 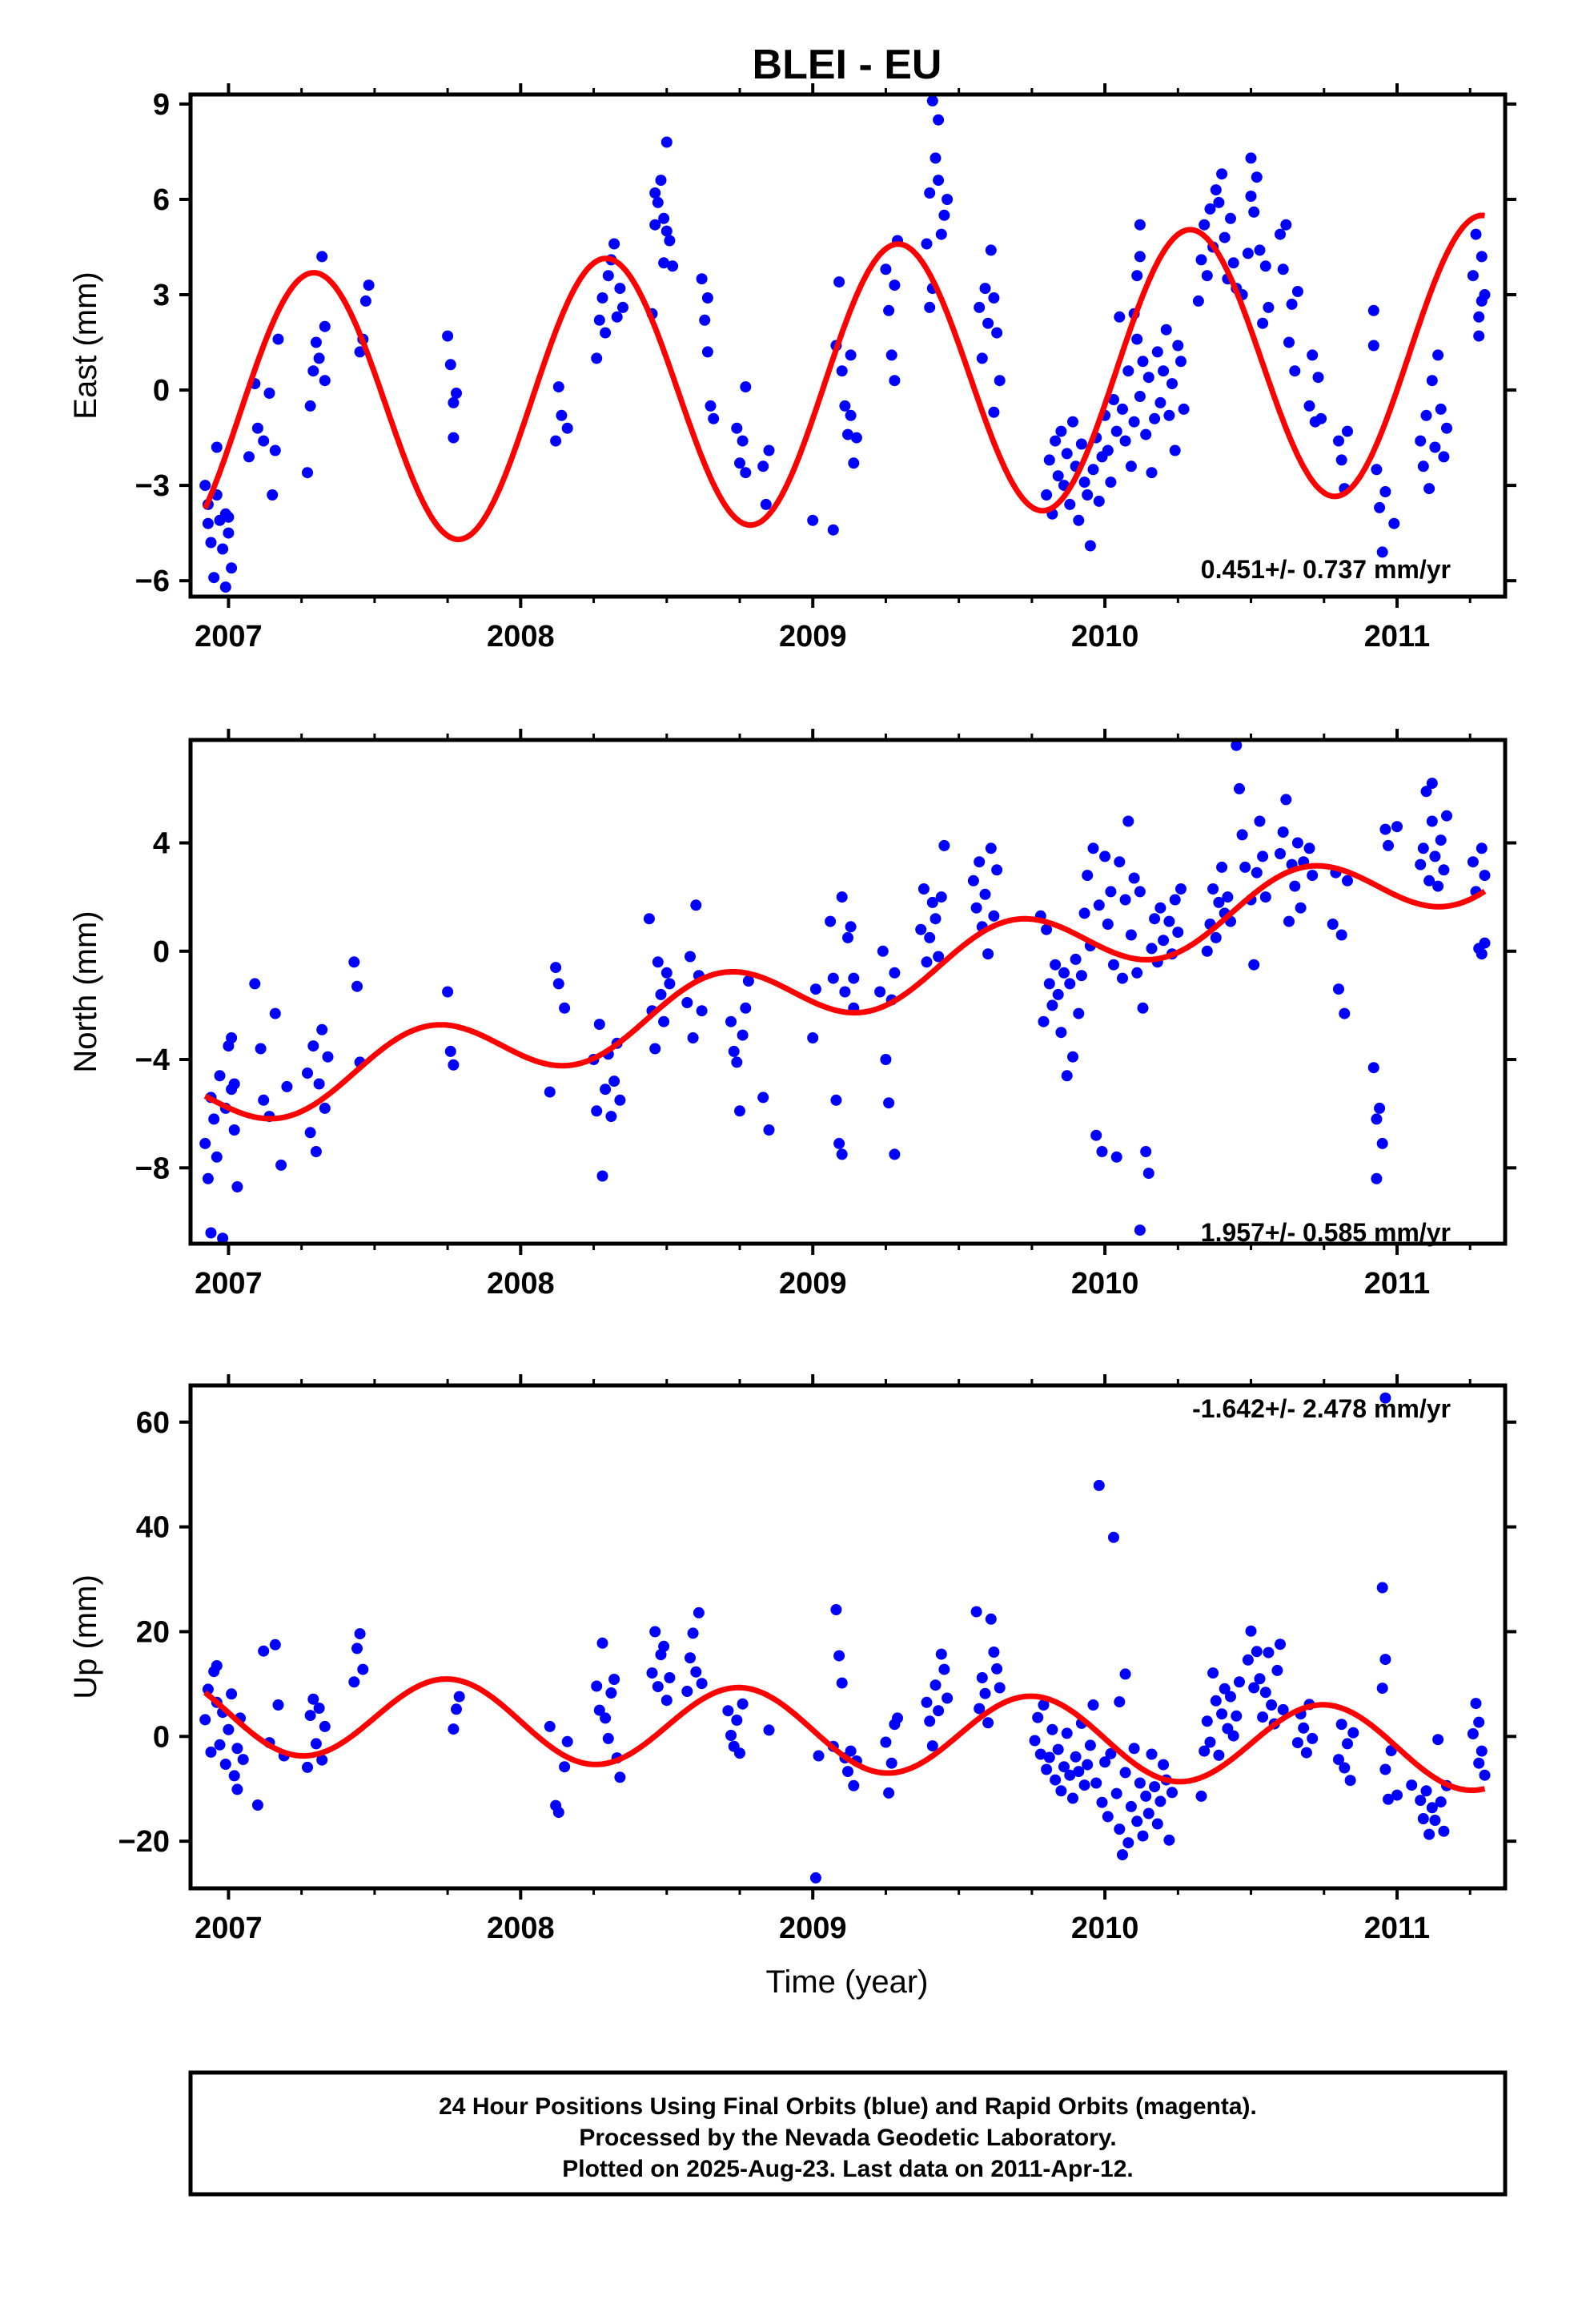 I want to click on east-fit-line, so click(x=844, y=377).